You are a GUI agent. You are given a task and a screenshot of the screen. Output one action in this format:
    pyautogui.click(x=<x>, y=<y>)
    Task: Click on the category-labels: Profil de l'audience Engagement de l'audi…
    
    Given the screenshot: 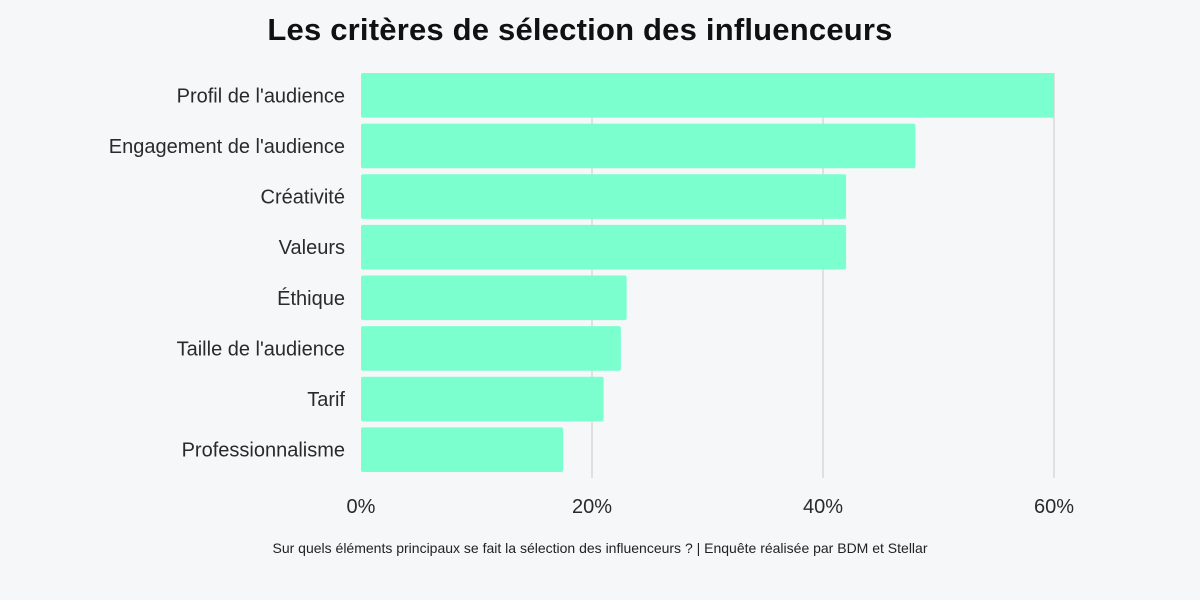 What is the action you would take?
    pyautogui.click(x=227, y=273)
    